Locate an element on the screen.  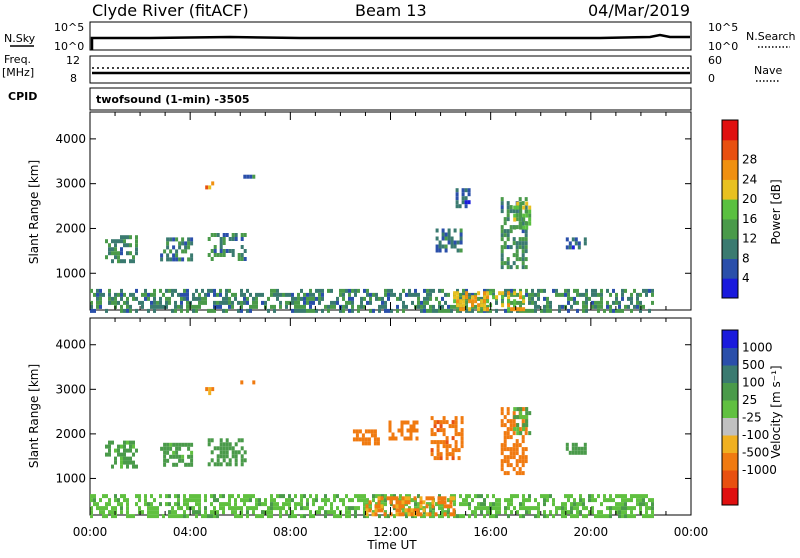
power-ytick-label: 3000 is located at coordinates (70, 184).